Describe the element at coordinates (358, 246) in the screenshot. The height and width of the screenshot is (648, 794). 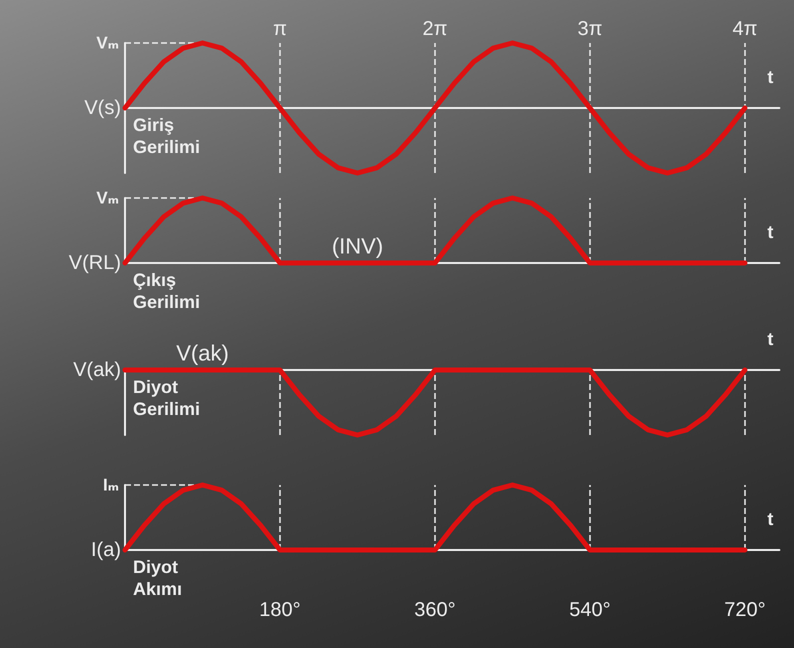
I see `annotation: (INV)` at that location.